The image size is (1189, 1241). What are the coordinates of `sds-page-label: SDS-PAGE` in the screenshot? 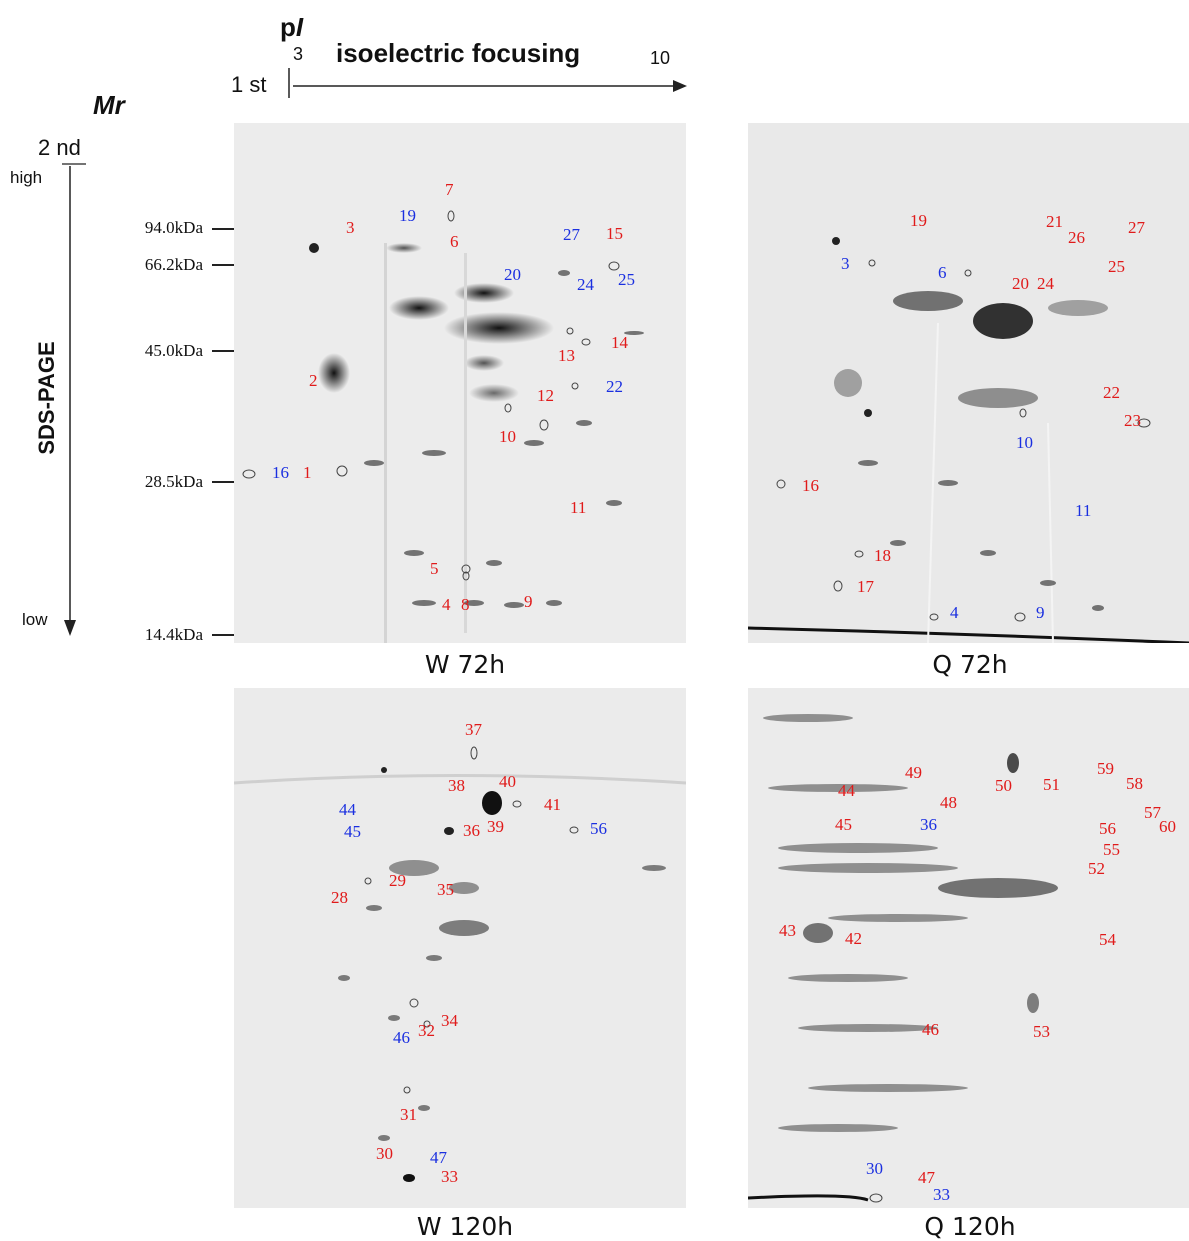 It's located at (46, 398).